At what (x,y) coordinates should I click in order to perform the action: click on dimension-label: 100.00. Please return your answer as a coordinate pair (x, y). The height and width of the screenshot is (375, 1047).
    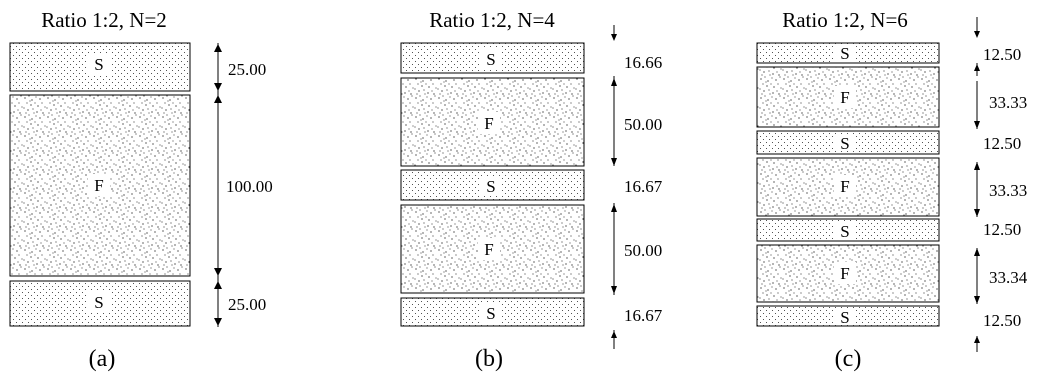
    Looking at the image, I should click on (249, 186).